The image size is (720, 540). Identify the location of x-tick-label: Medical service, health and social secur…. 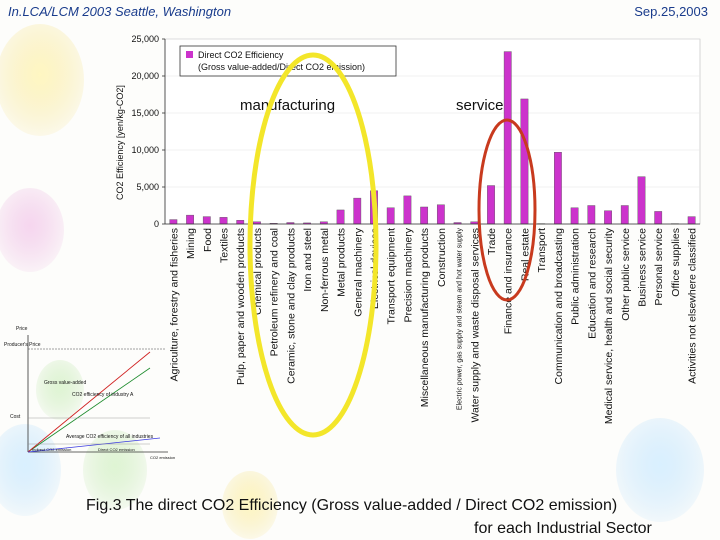
(609, 325).